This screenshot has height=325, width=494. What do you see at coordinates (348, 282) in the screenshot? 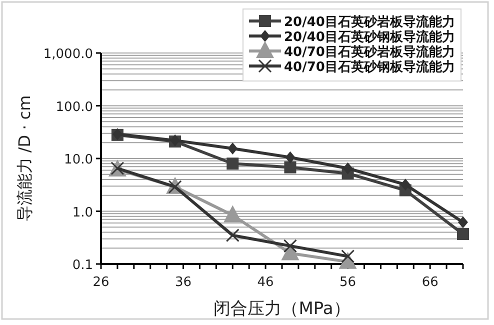
I see `x-tick-label: 56` at bounding box center [348, 282].